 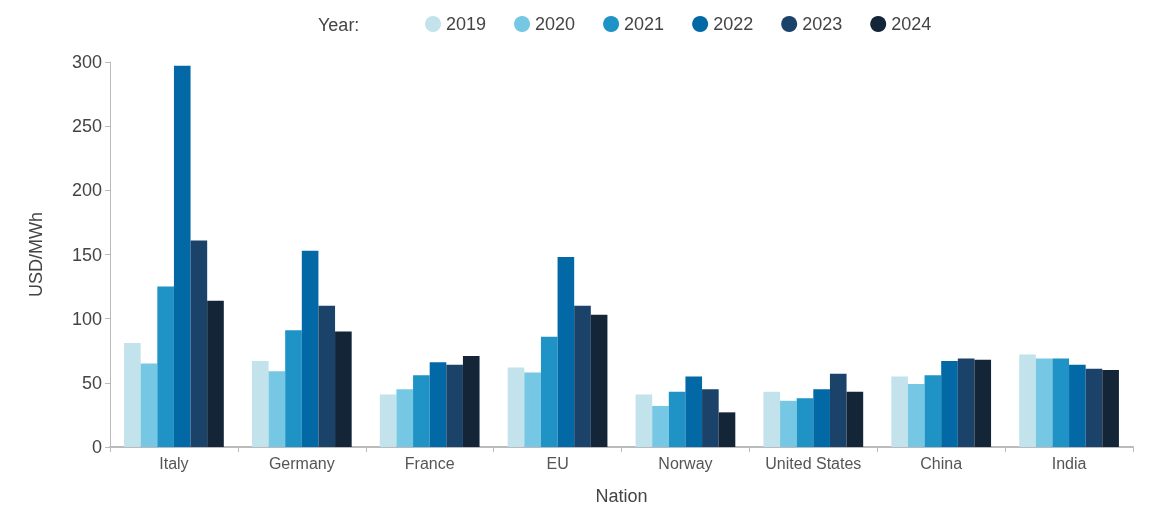 I want to click on x-axis-title: Nation, so click(x=621, y=496).